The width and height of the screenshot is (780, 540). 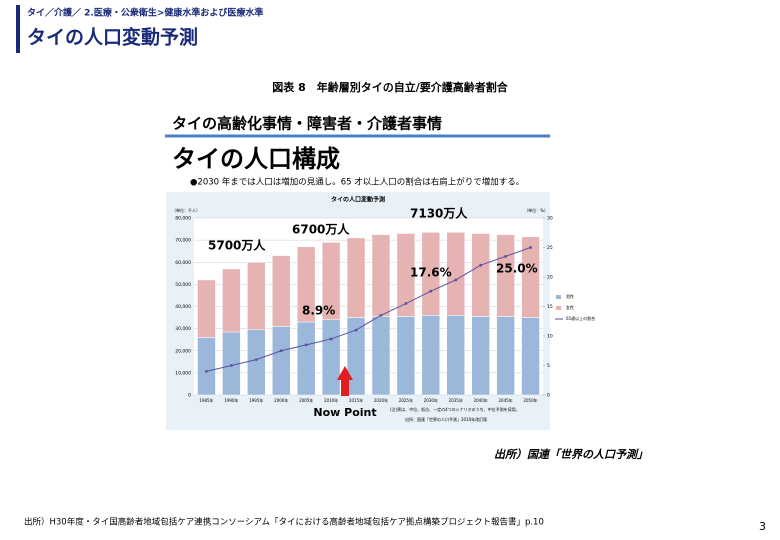 What do you see at coordinates (183, 285) in the screenshot?
I see `y-tick-label: 50,000` at bounding box center [183, 285].